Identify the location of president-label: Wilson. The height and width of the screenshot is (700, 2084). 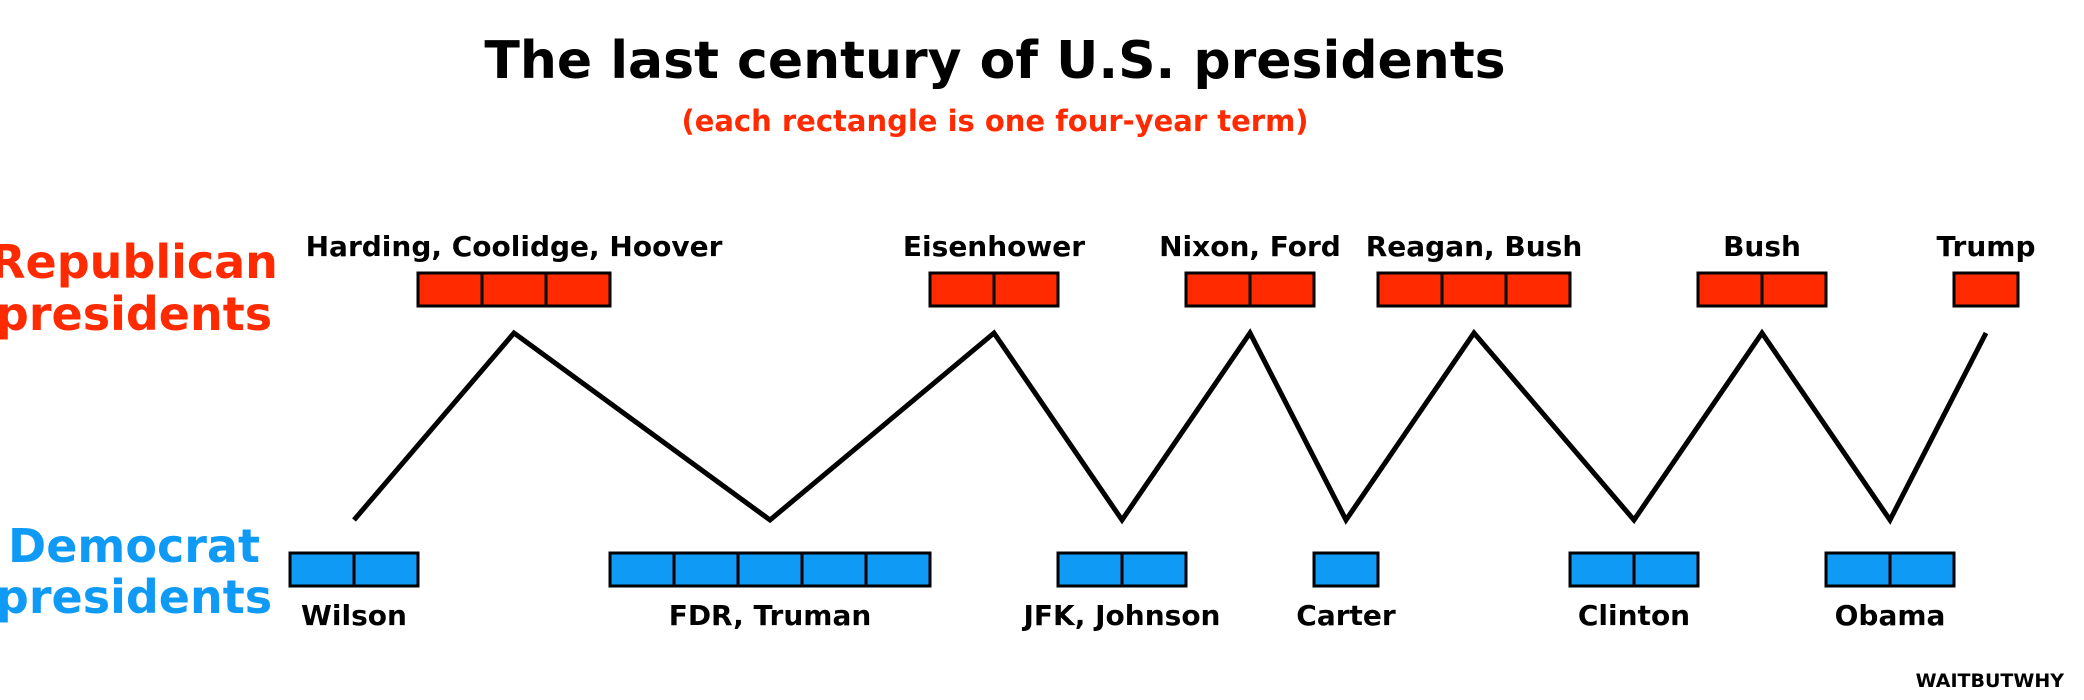
(354, 615).